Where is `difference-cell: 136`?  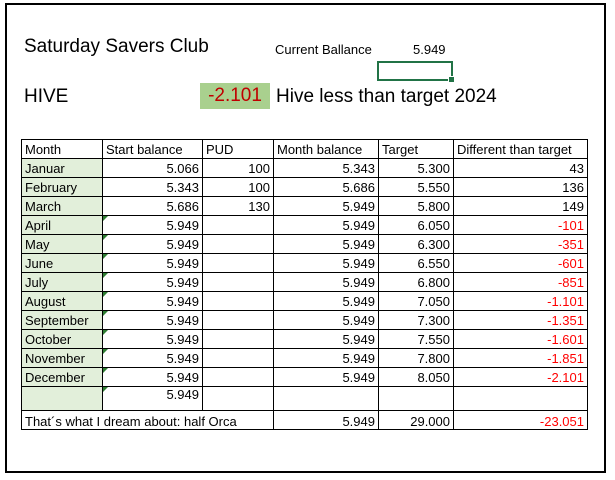
difference-cell: 136 is located at coordinates (520, 187).